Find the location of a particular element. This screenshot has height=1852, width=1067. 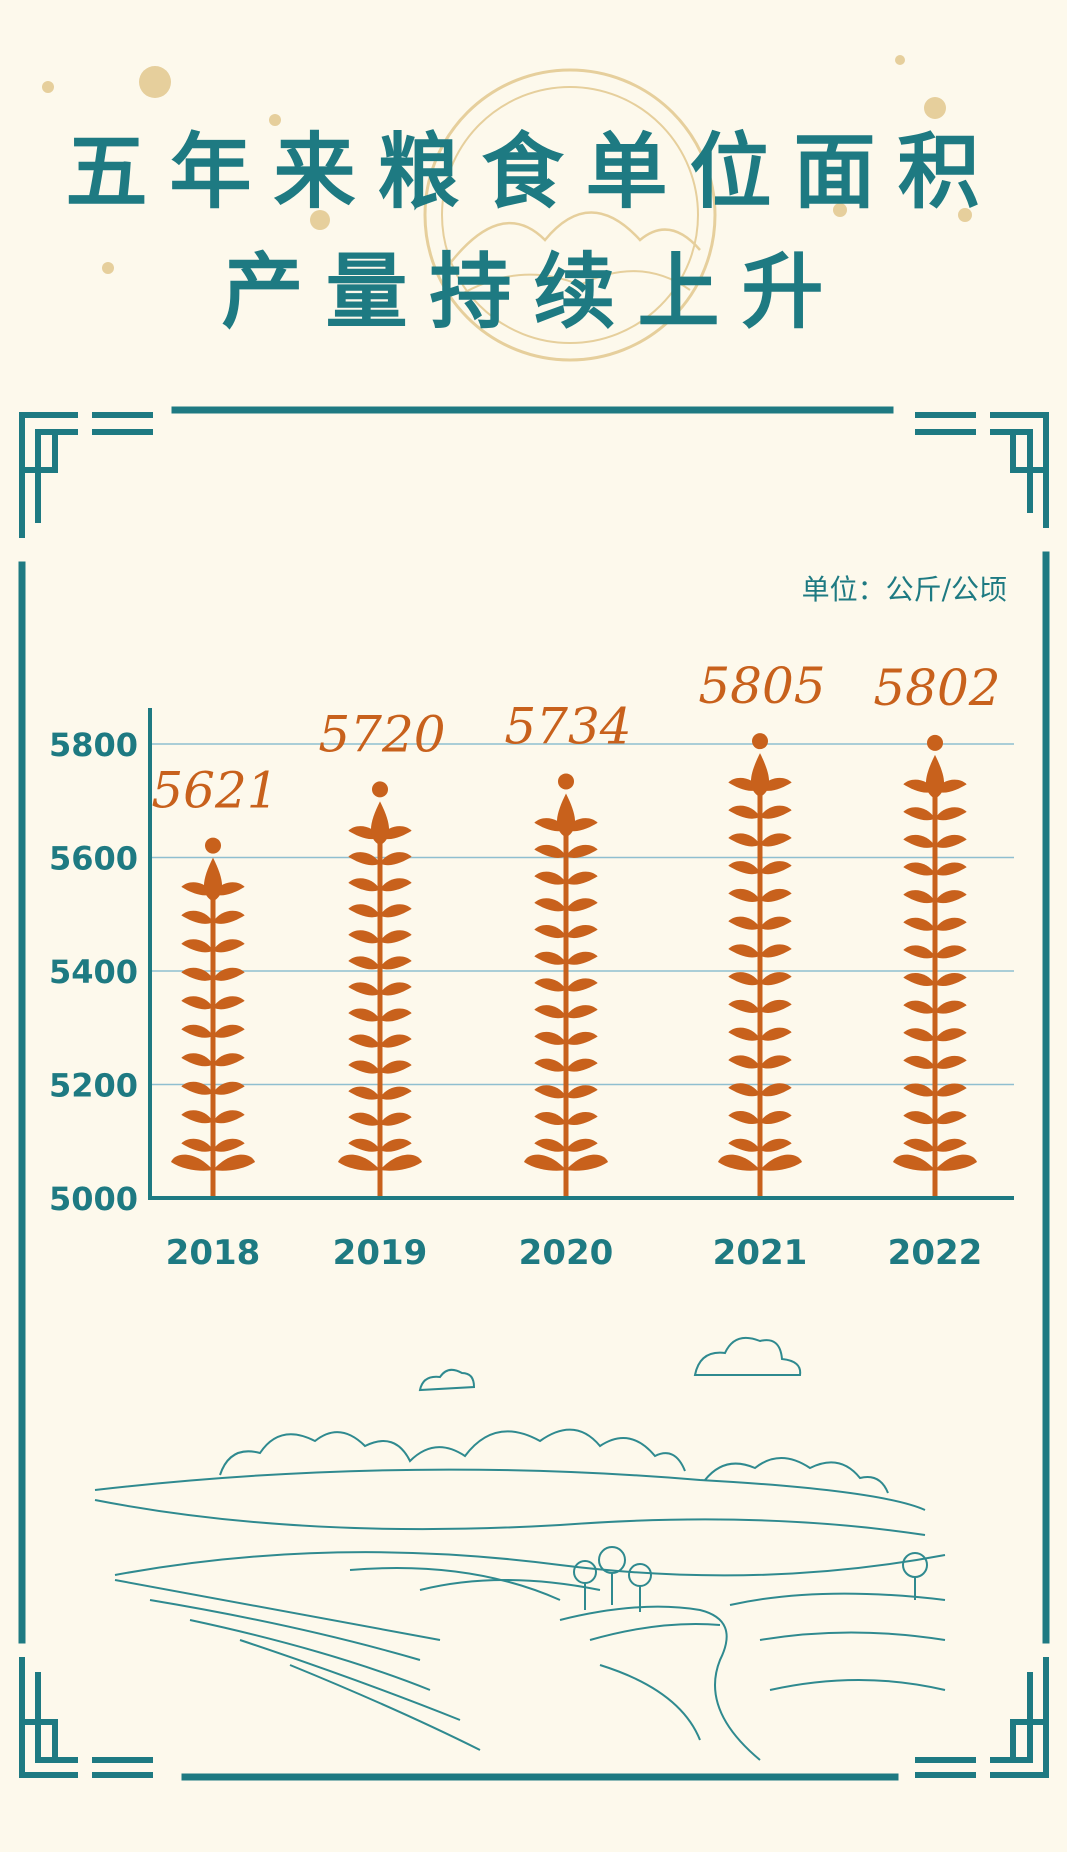

wheat-bar-2019: 5720 is located at coordinates (382, 950).